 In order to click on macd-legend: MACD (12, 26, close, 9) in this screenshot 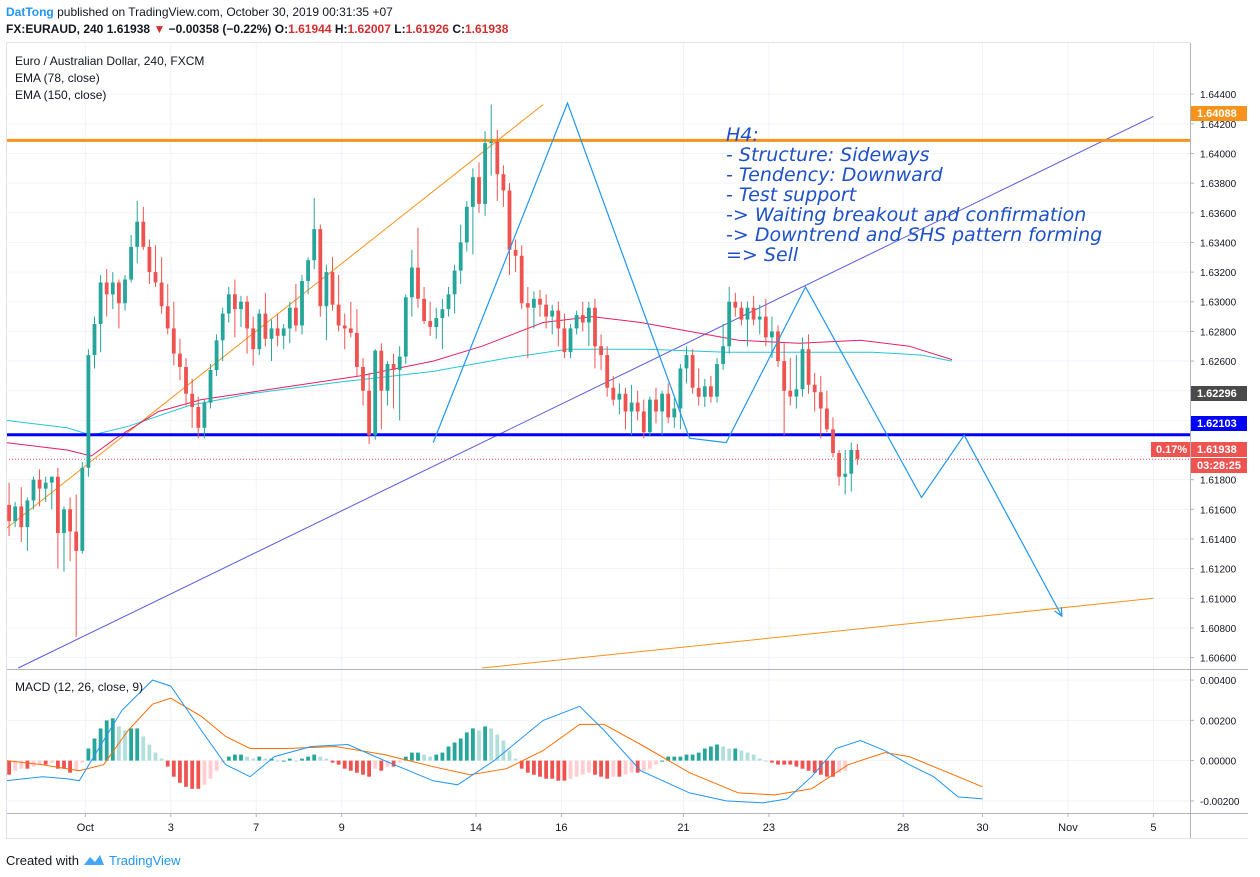, I will do `click(79, 687)`.